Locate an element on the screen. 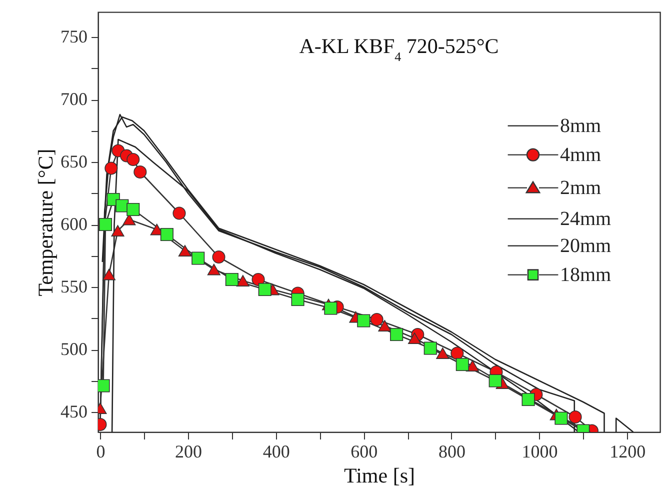 The height and width of the screenshot is (495, 665). y-tick-label: 600 is located at coordinates (74, 224).